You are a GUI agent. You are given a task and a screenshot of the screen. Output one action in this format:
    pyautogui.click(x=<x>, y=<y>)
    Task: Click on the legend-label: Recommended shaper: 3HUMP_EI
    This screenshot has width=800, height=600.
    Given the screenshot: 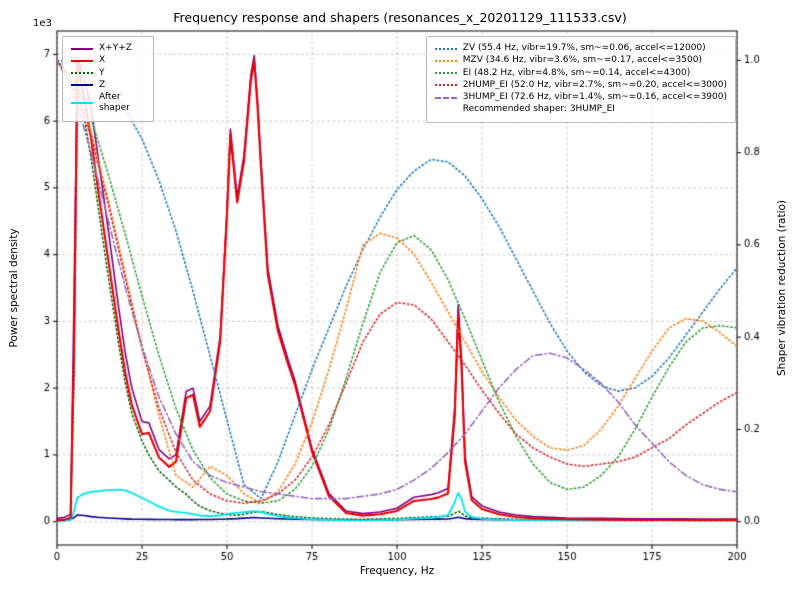 What is the action you would take?
    pyautogui.click(x=538, y=109)
    